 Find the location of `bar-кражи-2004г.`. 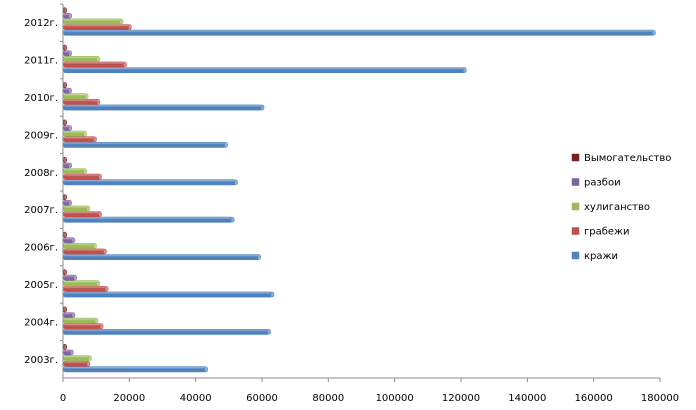

bar-кражи-2004г. is located at coordinates (166, 331).